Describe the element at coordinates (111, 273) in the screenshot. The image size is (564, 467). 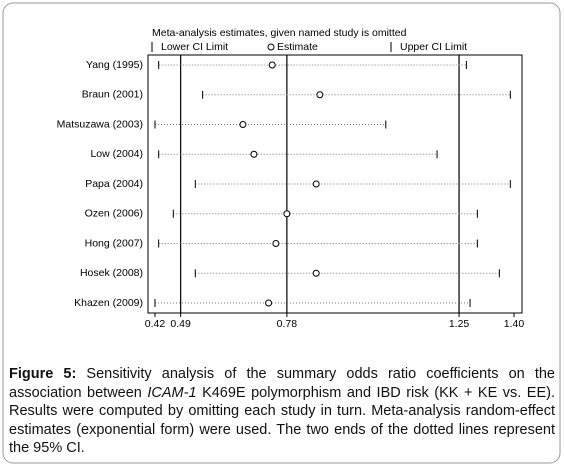
I see `study-label: Hosek (2008)` at that location.